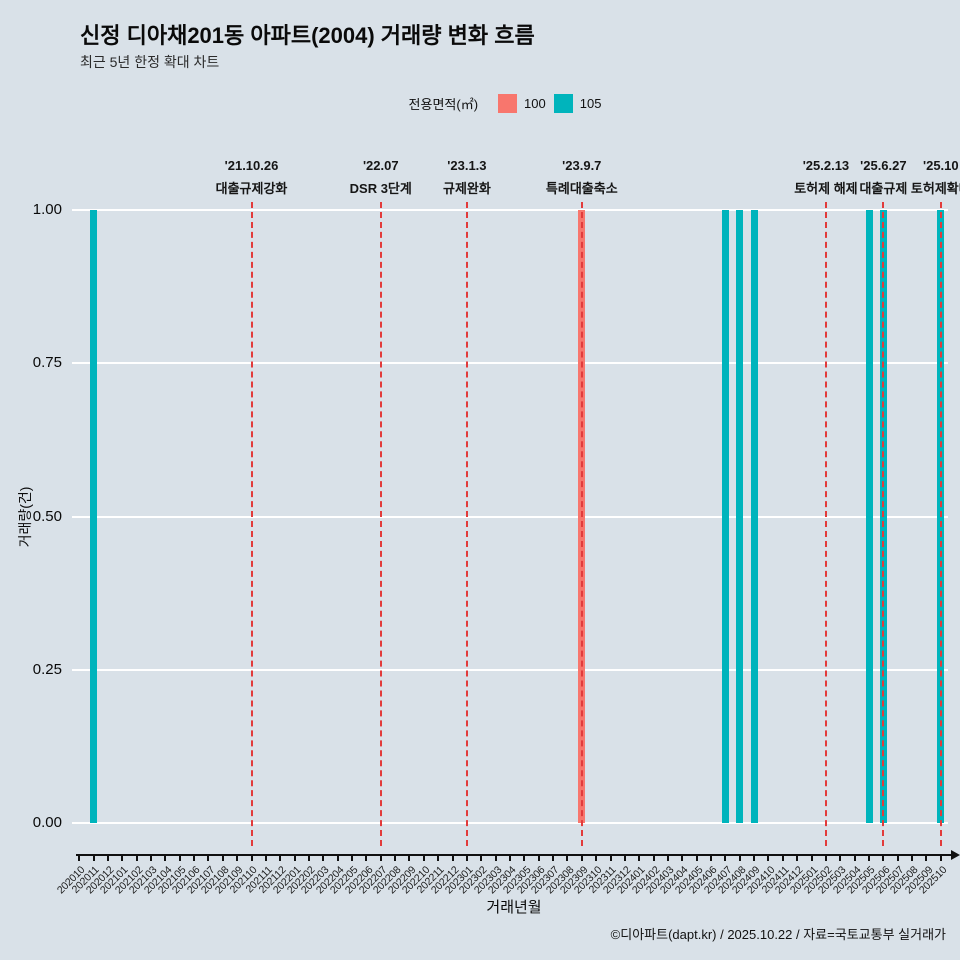 Image resolution: width=960 pixels, height=960 pixels. Describe the element at coordinates (47, 363) in the screenshot. I see `y-axis-tick-label: 0.75` at that location.